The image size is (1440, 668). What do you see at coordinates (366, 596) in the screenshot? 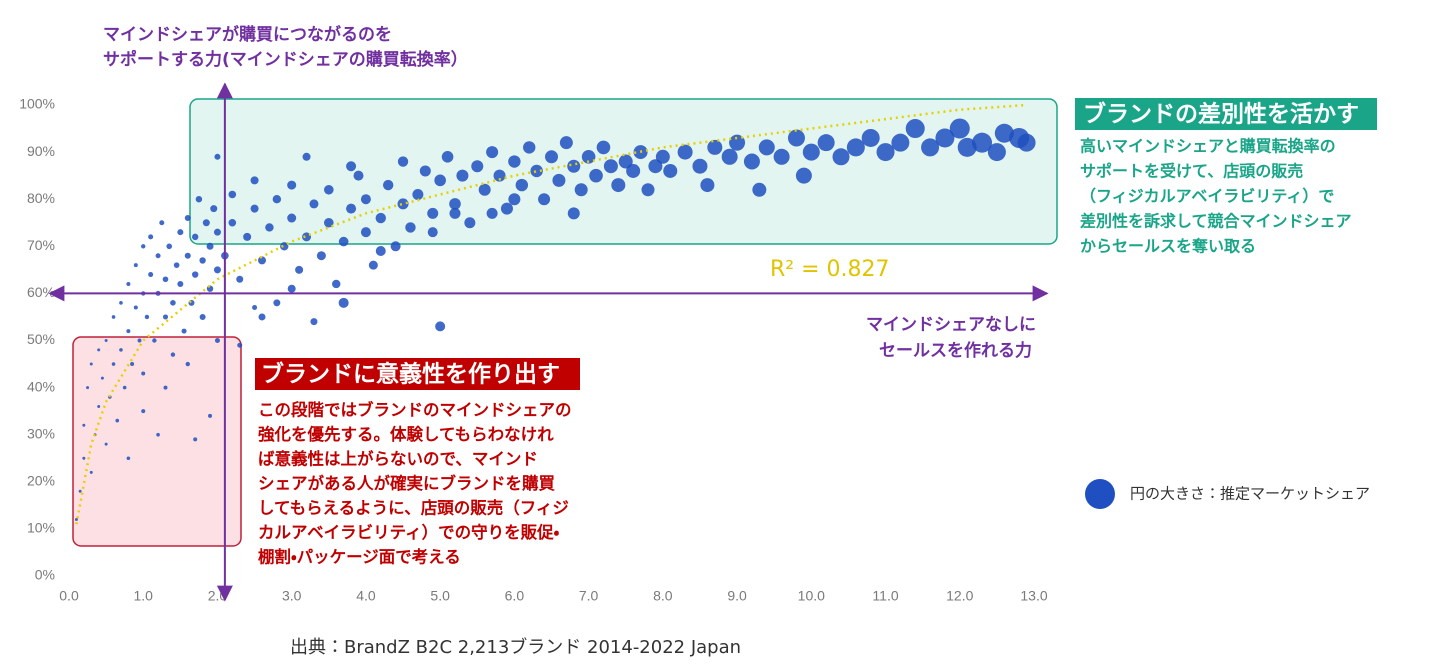
I see `x-tick-label: 4.0` at bounding box center [366, 596].